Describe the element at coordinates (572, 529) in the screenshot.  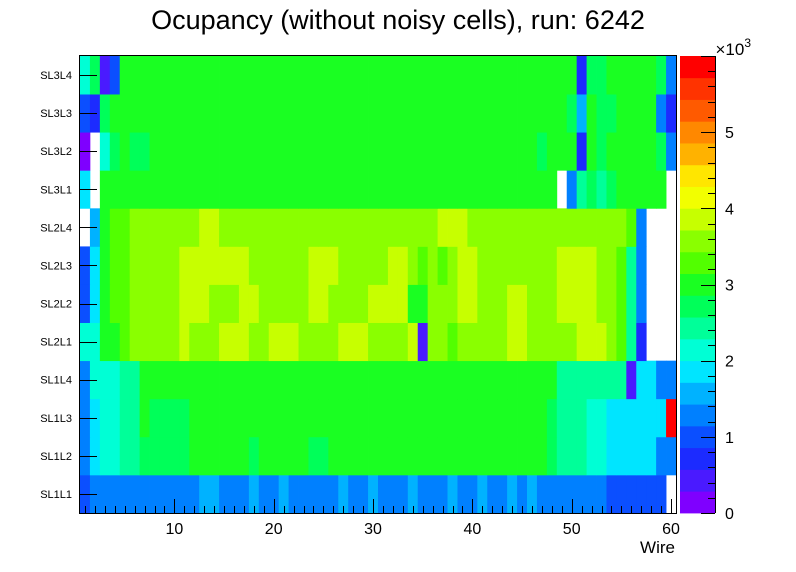
I see `x-tick-label: 50` at that location.